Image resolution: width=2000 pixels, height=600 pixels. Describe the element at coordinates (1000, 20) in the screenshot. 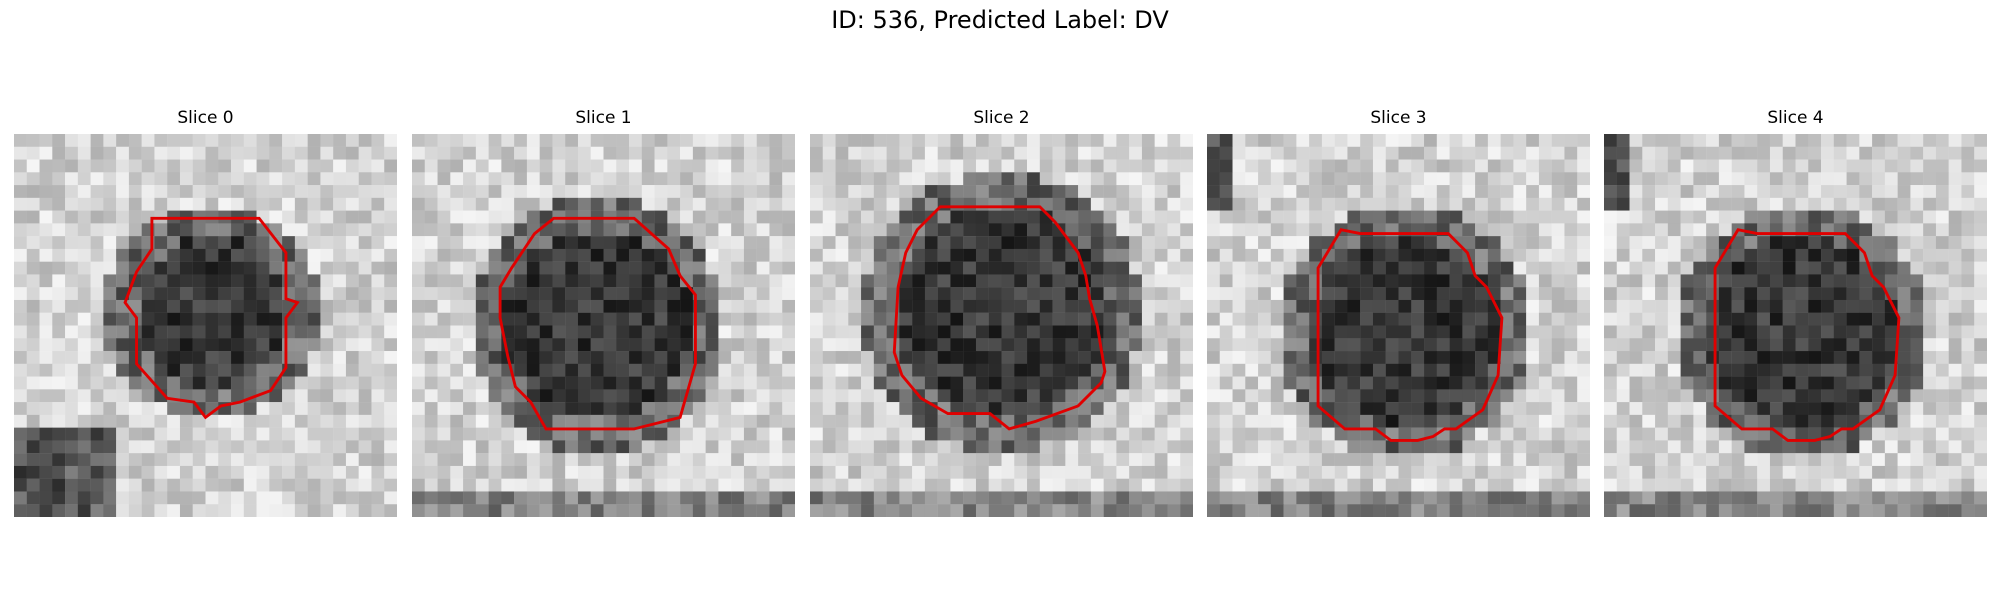

I see `figure-title: ID: 536, Predicted Label: DV` at that location.